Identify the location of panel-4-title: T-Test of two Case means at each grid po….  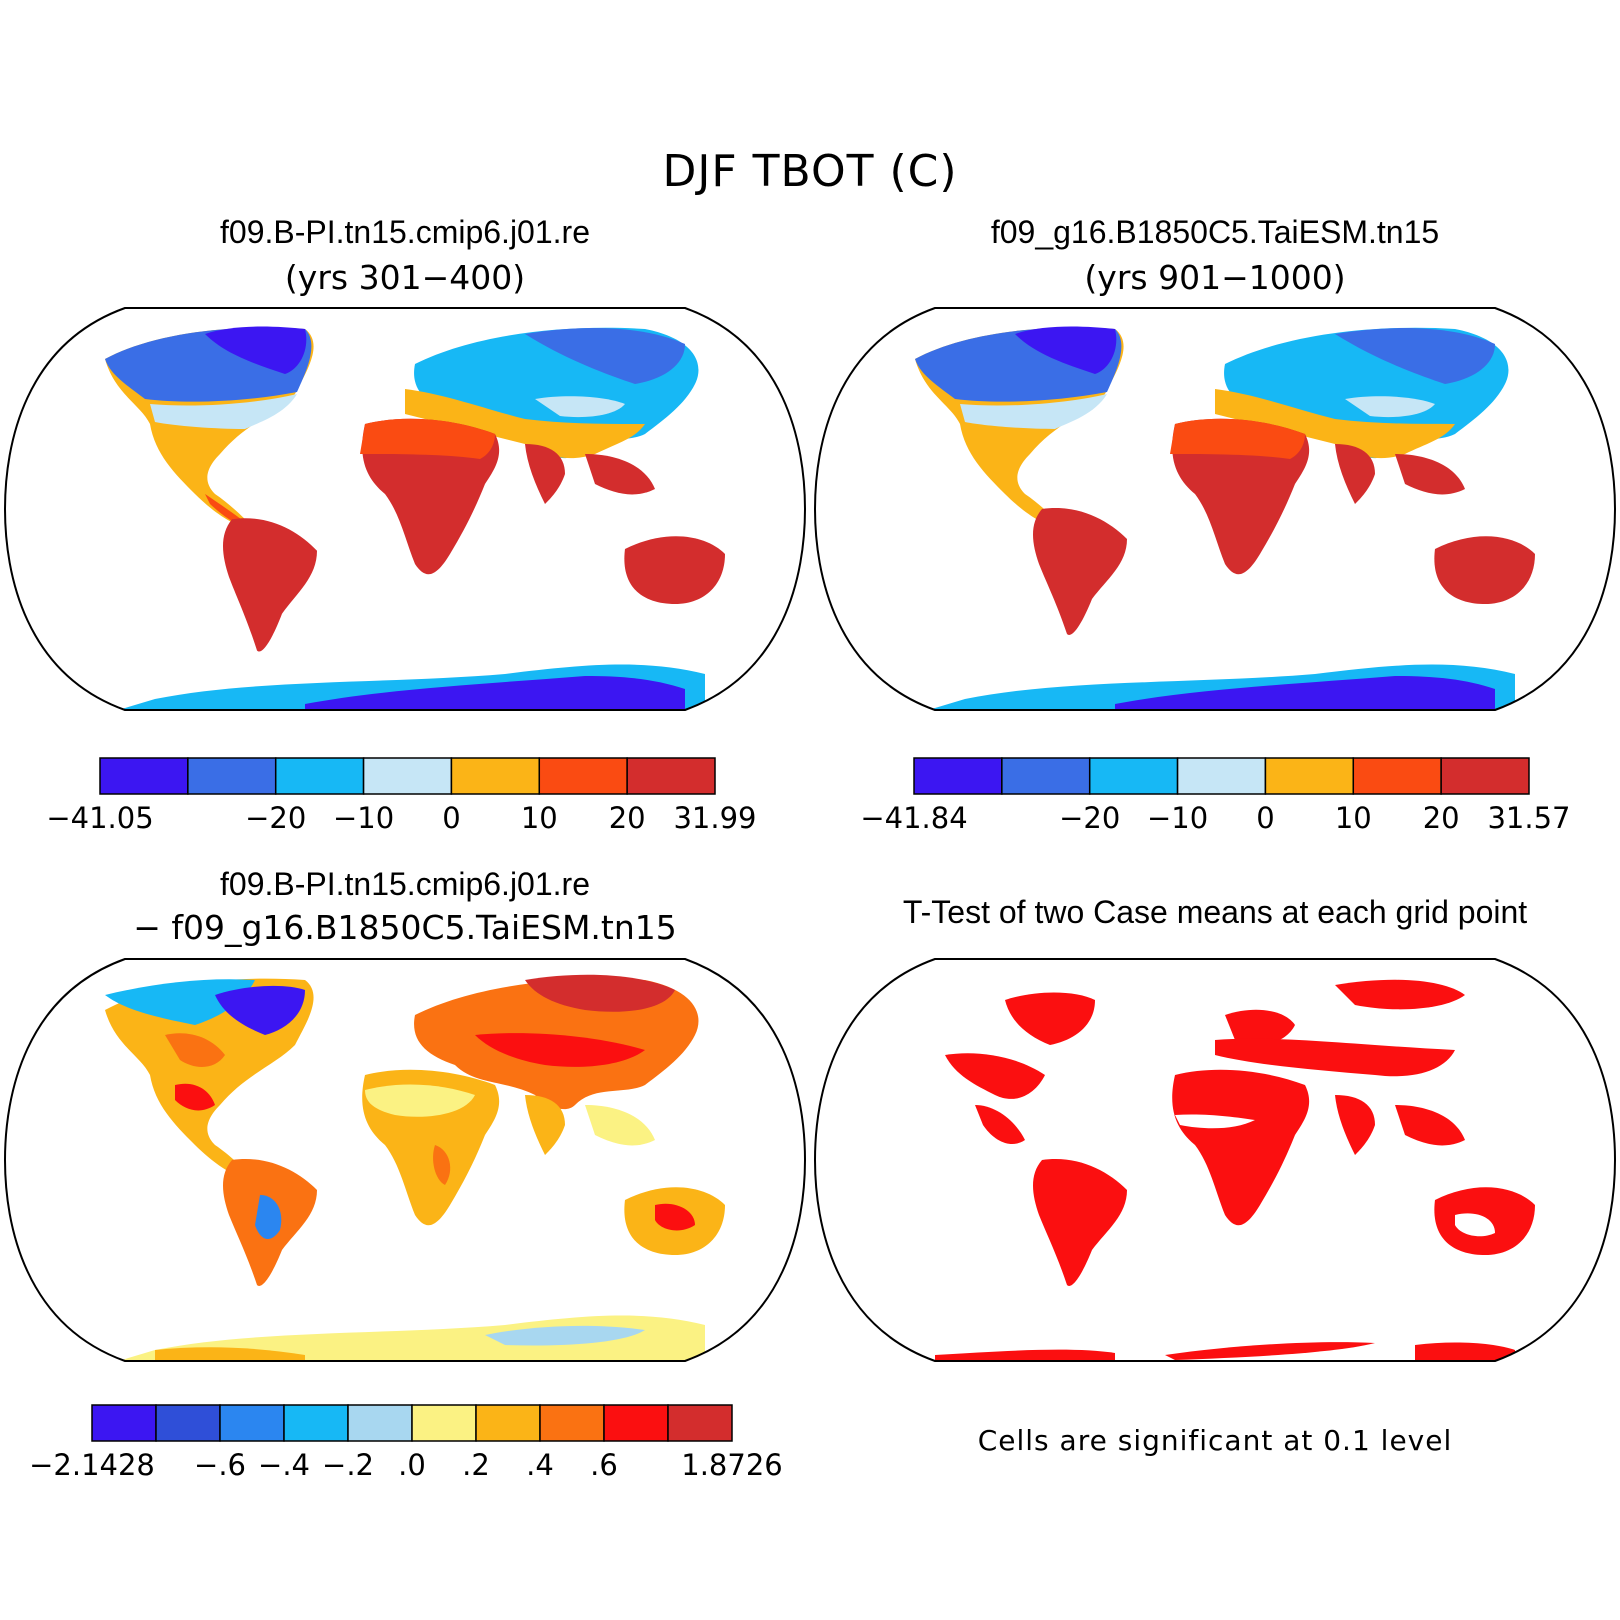
(1215, 912).